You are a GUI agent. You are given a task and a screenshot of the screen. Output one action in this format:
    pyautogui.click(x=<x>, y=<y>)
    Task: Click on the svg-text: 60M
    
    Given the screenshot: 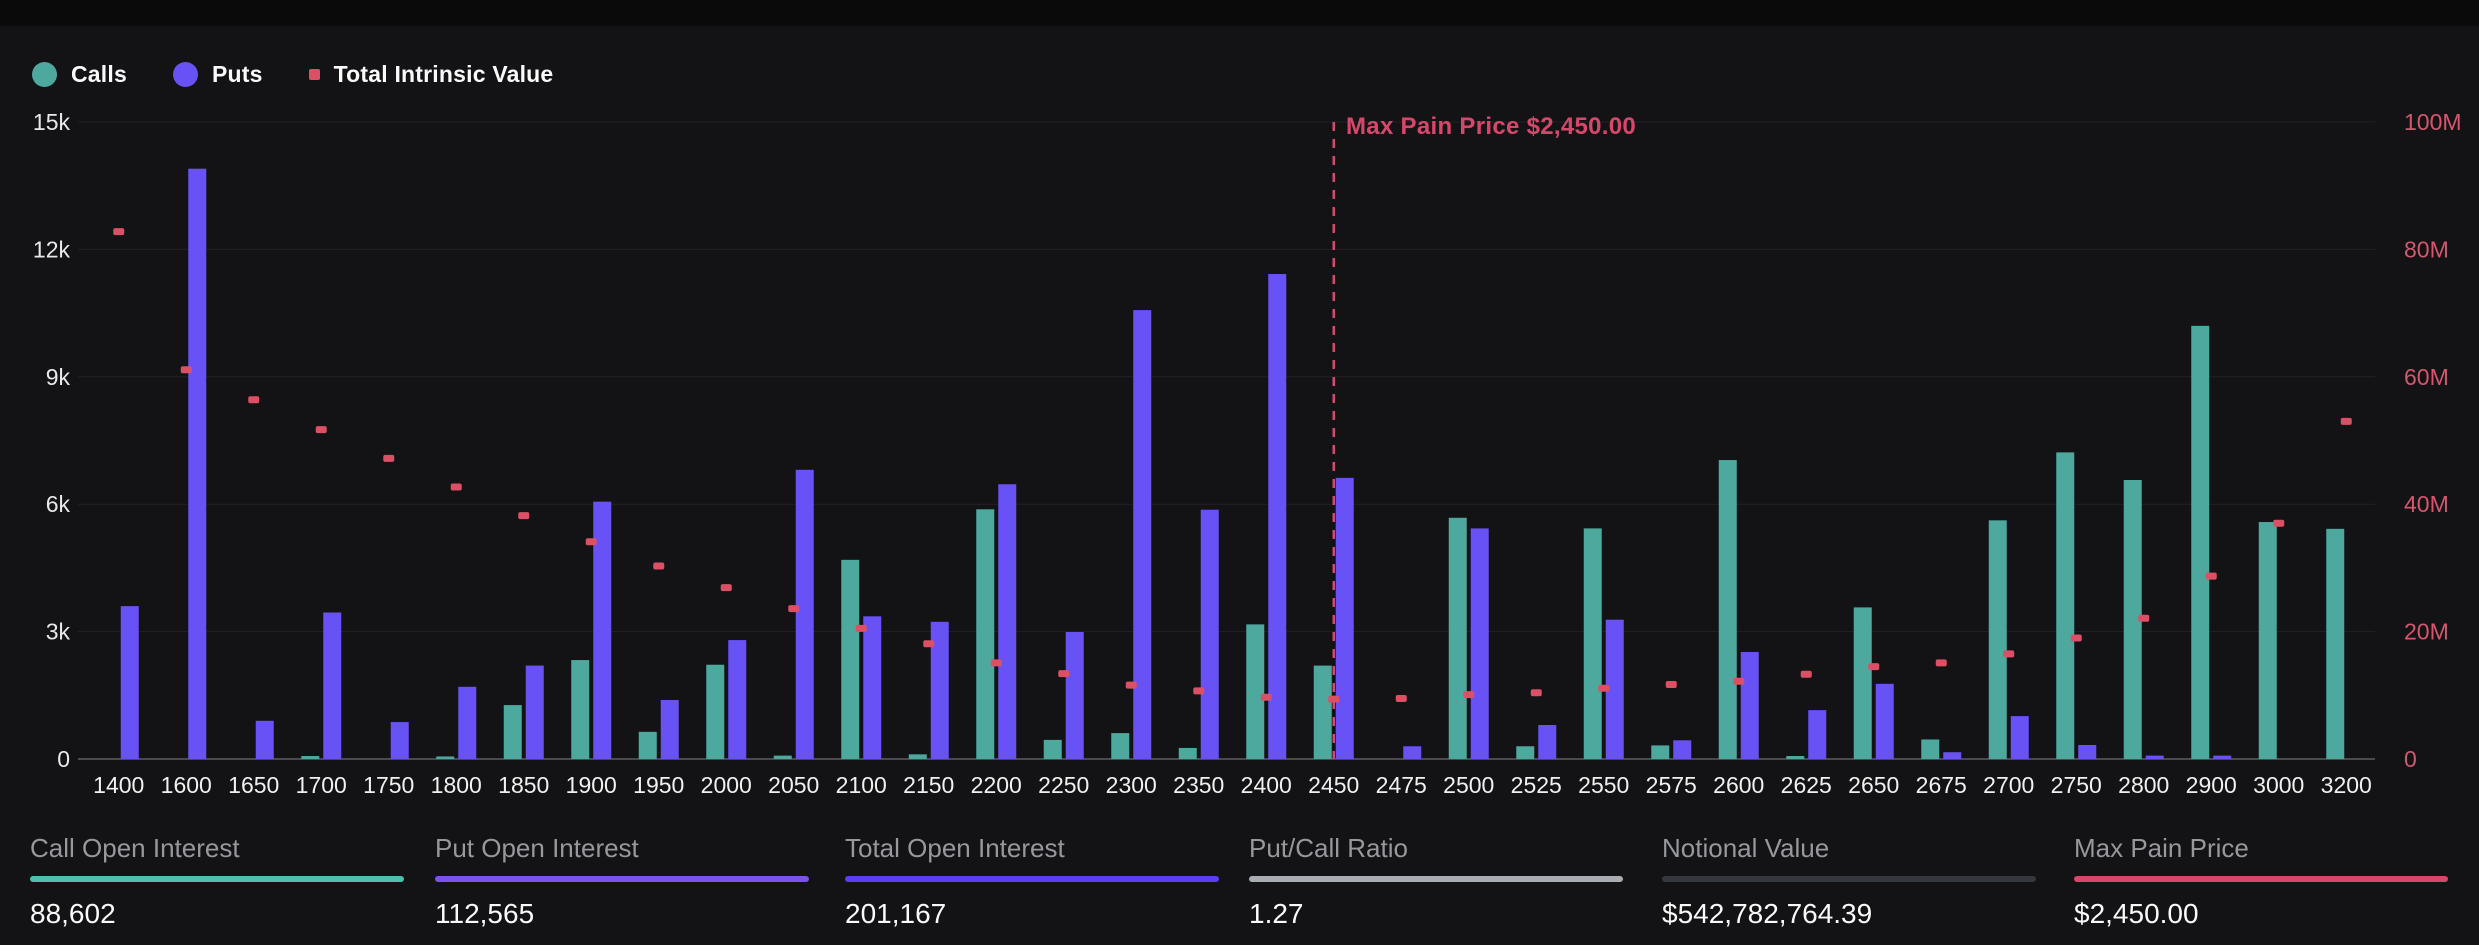 What is the action you would take?
    pyautogui.click(x=2426, y=377)
    